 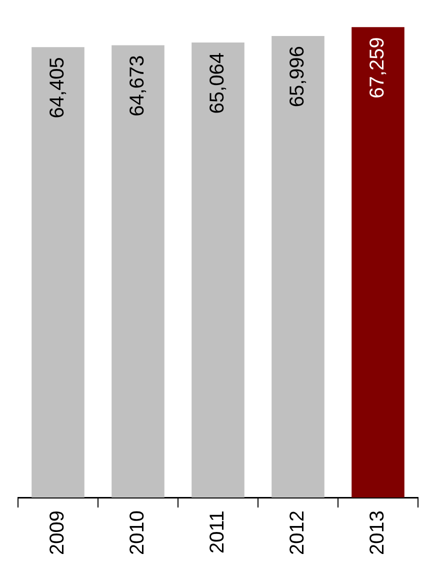 I want to click on x-tick-label: 2011, so click(x=217, y=532).